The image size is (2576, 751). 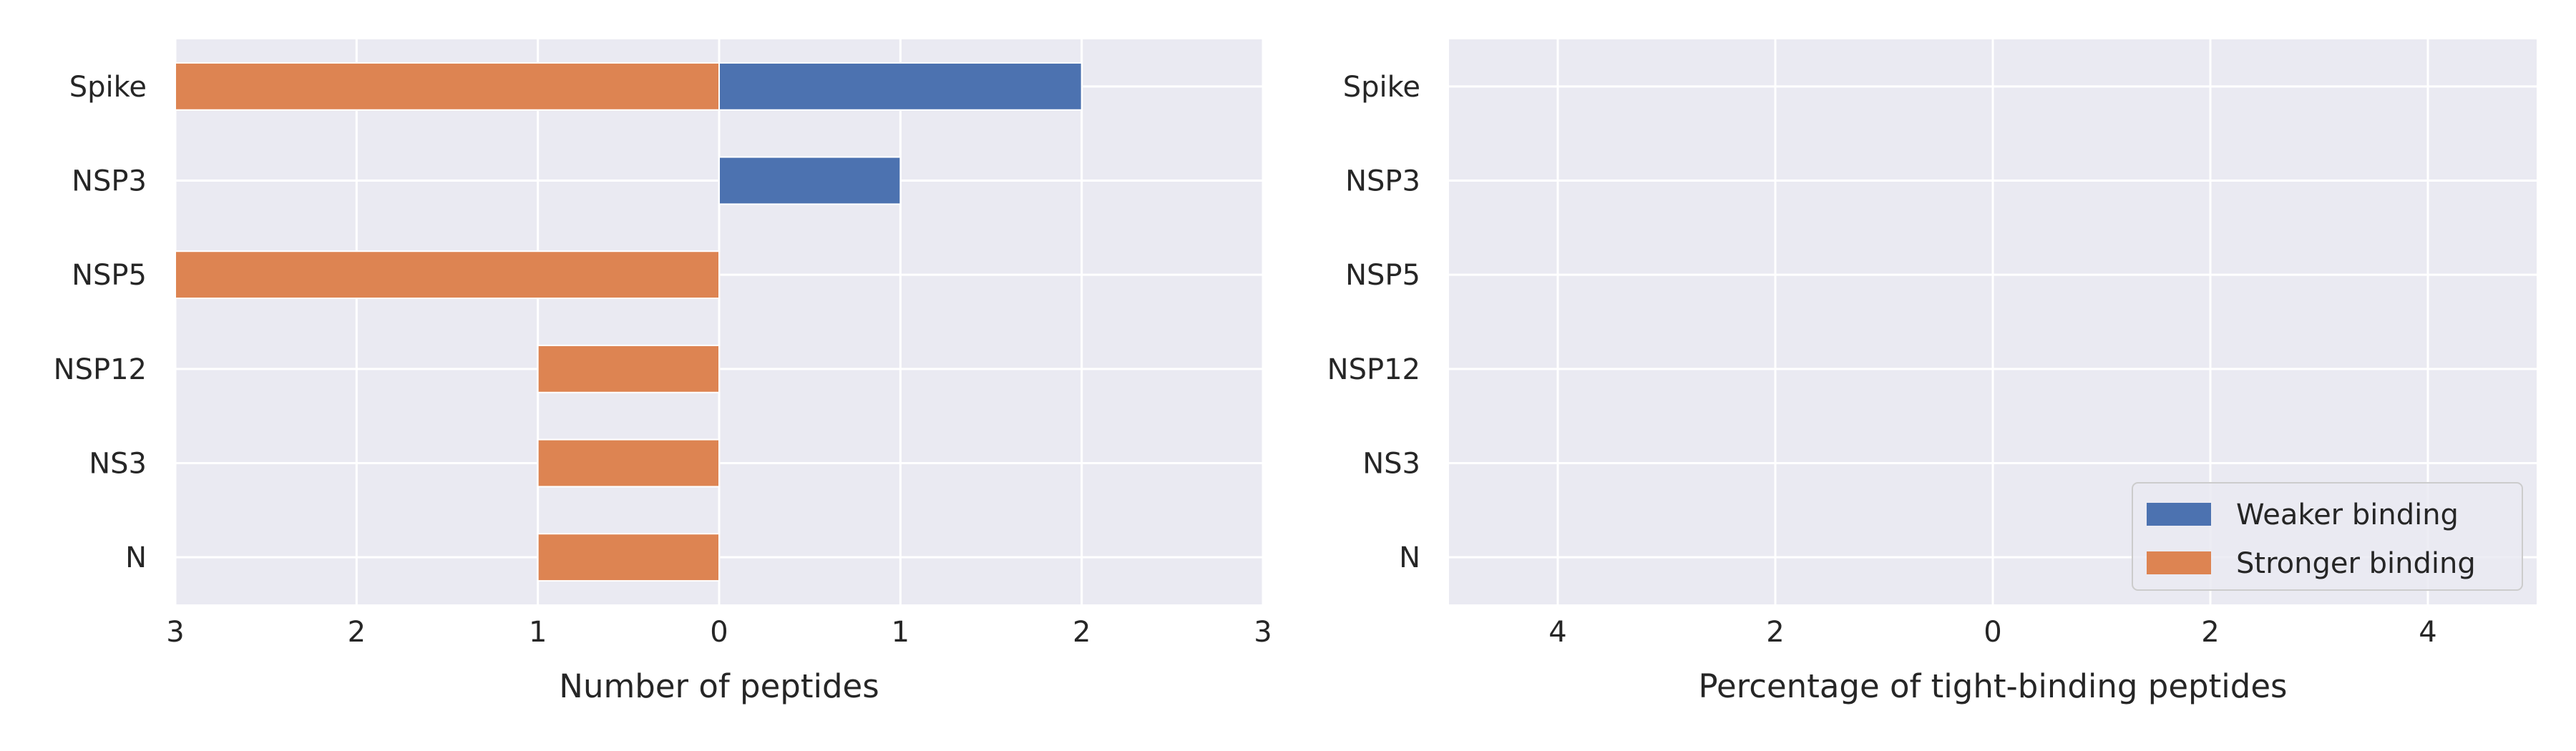 What do you see at coordinates (447, 86) in the screenshot?
I see `bar-stronger-binding-spike` at bounding box center [447, 86].